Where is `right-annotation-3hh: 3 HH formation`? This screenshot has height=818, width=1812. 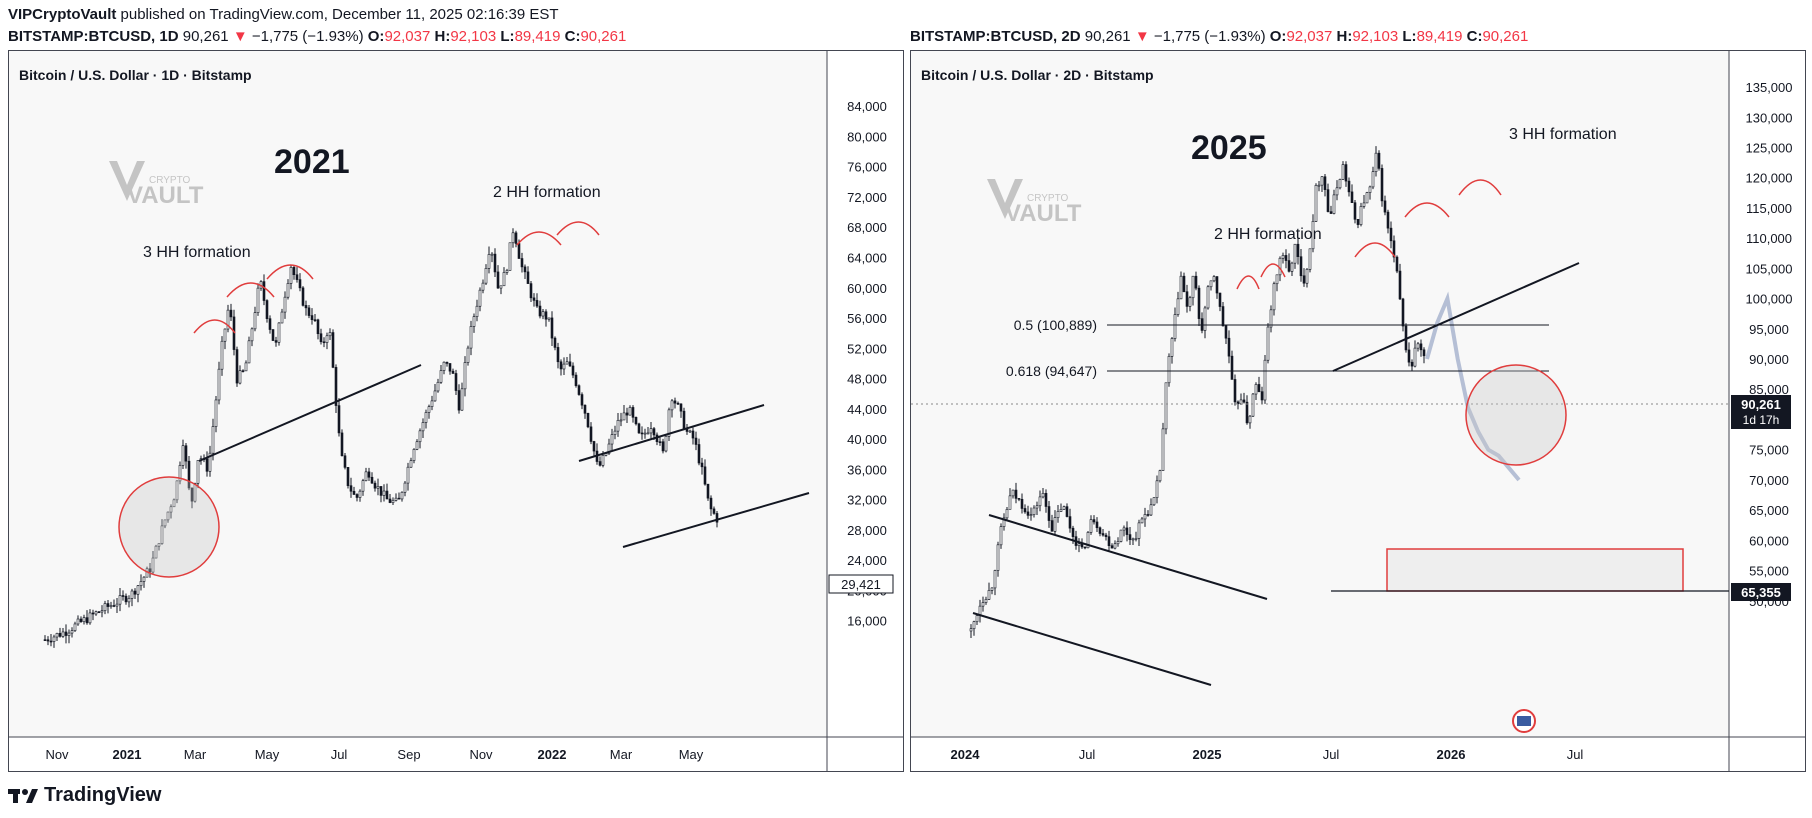 right-annotation-3hh: 3 HH formation is located at coordinates (1563, 134).